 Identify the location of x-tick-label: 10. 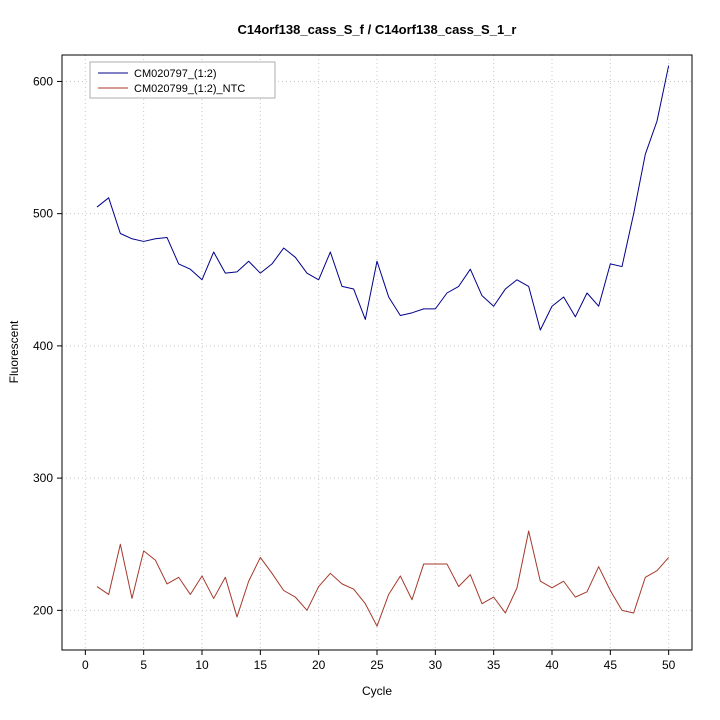
(202, 665).